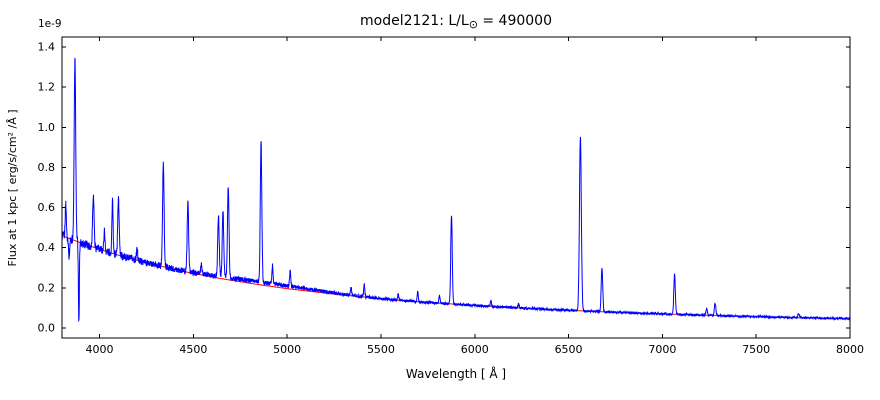 This screenshot has height=400, width=880. Describe the element at coordinates (193, 349) in the screenshot. I see `x-tick-label: 4500` at that location.